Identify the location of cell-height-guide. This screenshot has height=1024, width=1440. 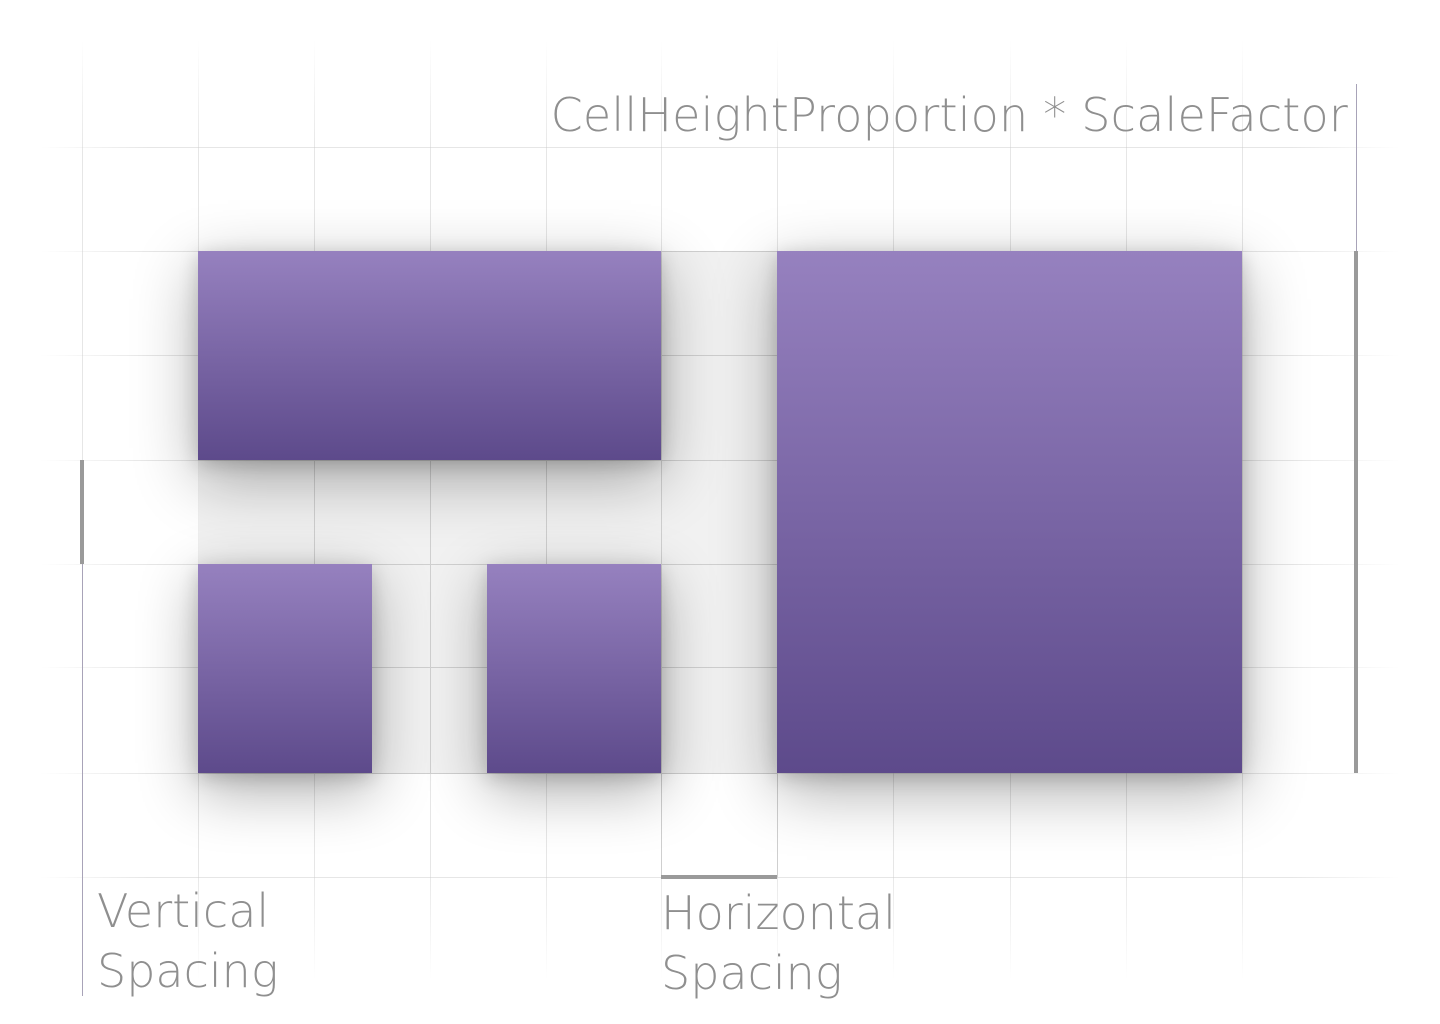
(1356, 167).